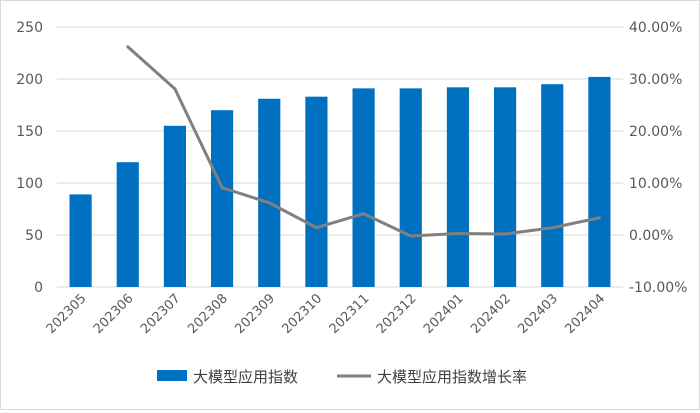 This screenshot has height=413, width=700. What do you see at coordinates (29, 184) in the screenshot?
I see `left-tick-label: 100` at bounding box center [29, 184].